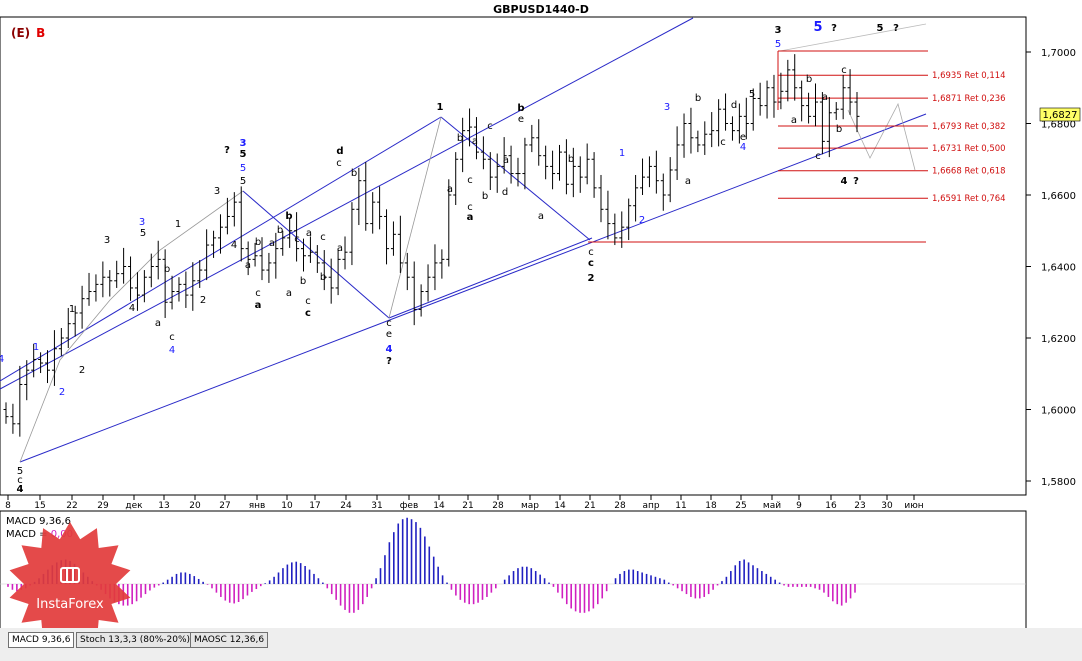  I want to click on time-tick-label: 8, so click(8, 506).